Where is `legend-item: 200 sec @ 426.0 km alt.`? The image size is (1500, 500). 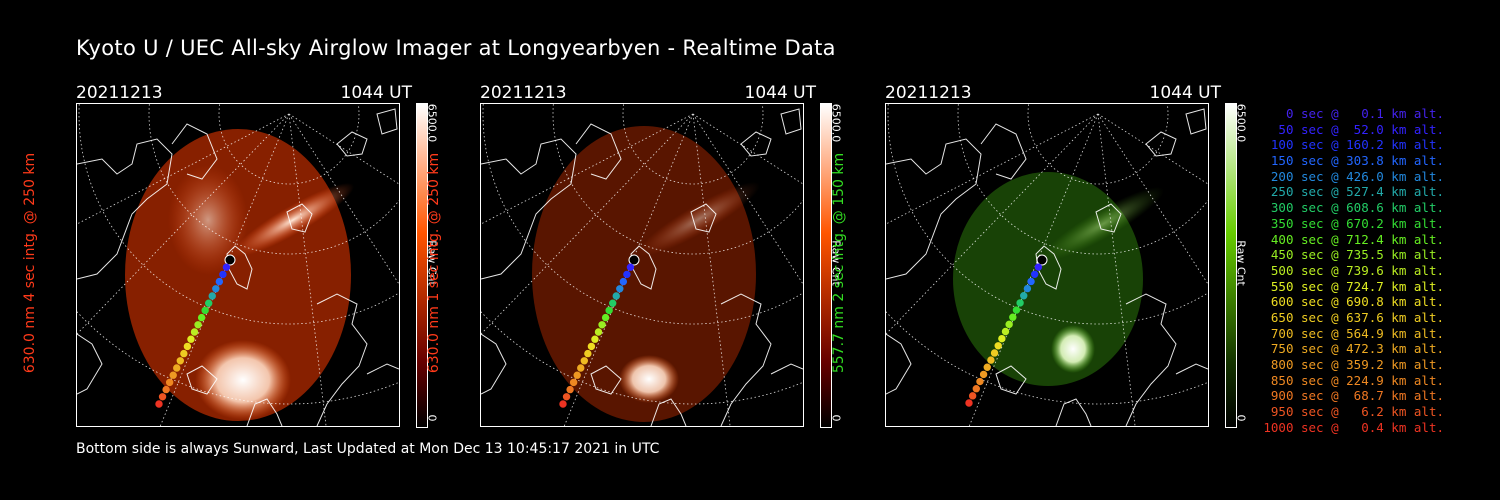
legend-item: 200 sec @ 426.0 km alt. is located at coordinates (1353, 176).